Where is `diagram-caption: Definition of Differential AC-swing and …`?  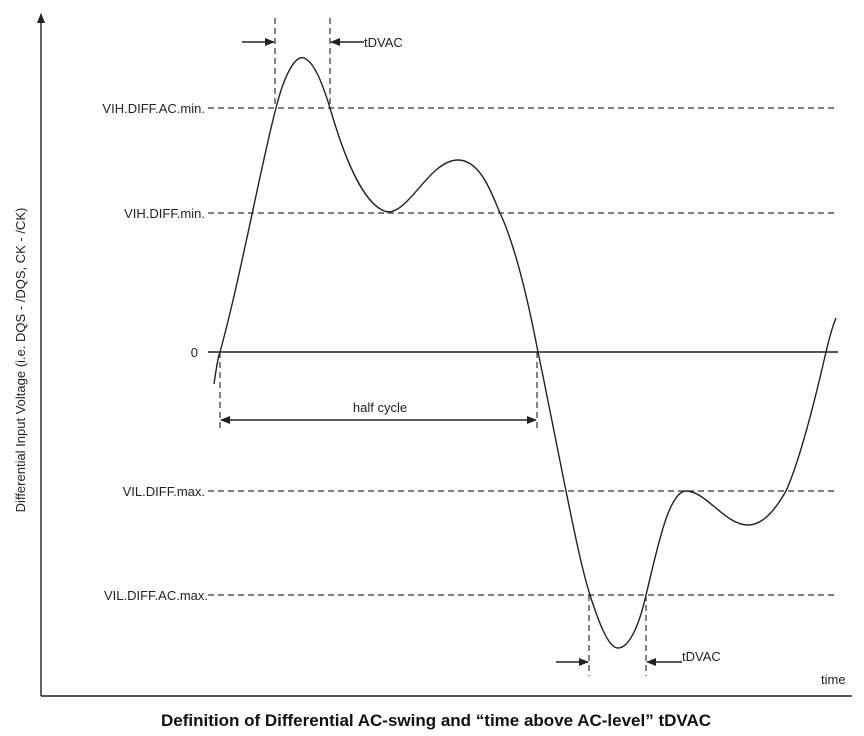 diagram-caption: Definition of Differential AC-swing and … is located at coordinates (436, 720).